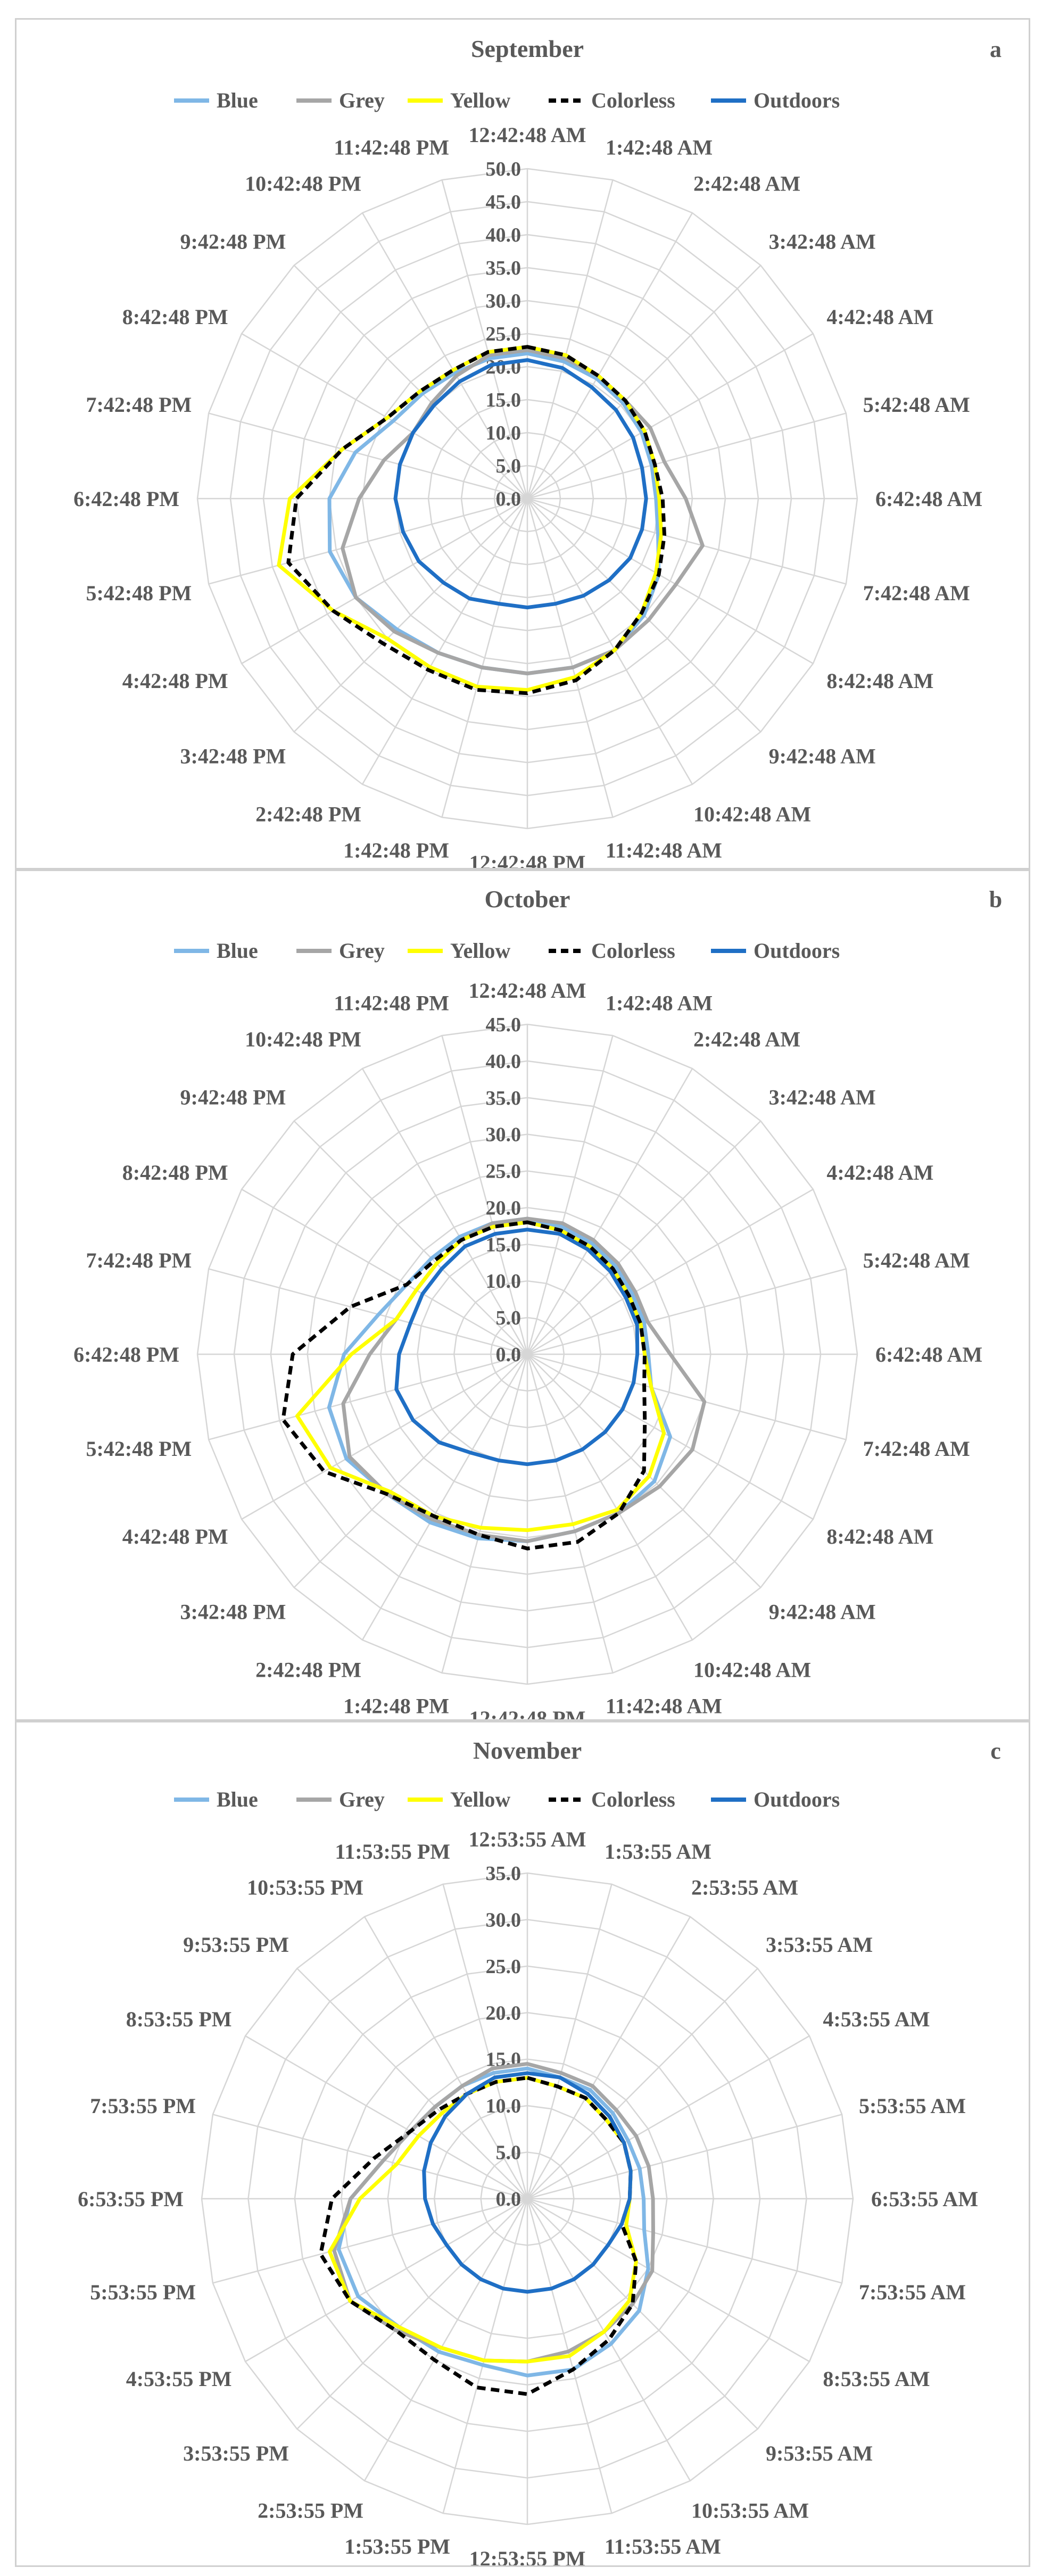 This screenshot has height=2576, width=1051. I want to click on category-label: 10:53:55 PM, so click(305, 1888).